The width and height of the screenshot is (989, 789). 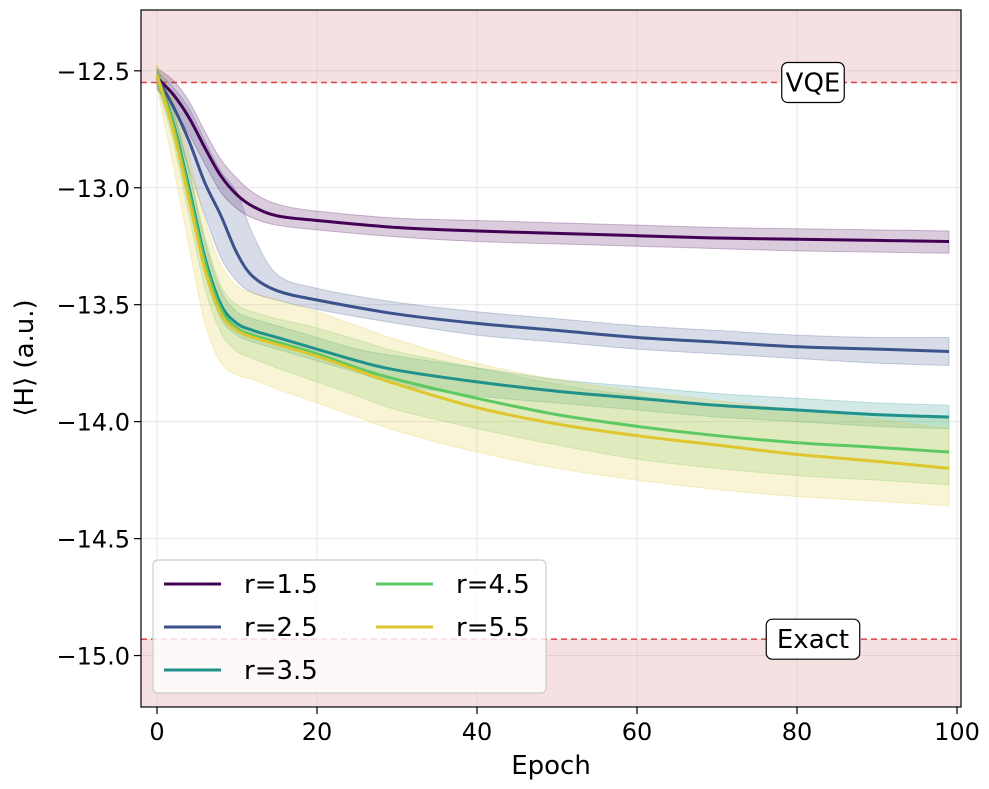 I want to click on y-tick-label: −15.0, so click(x=93, y=657).